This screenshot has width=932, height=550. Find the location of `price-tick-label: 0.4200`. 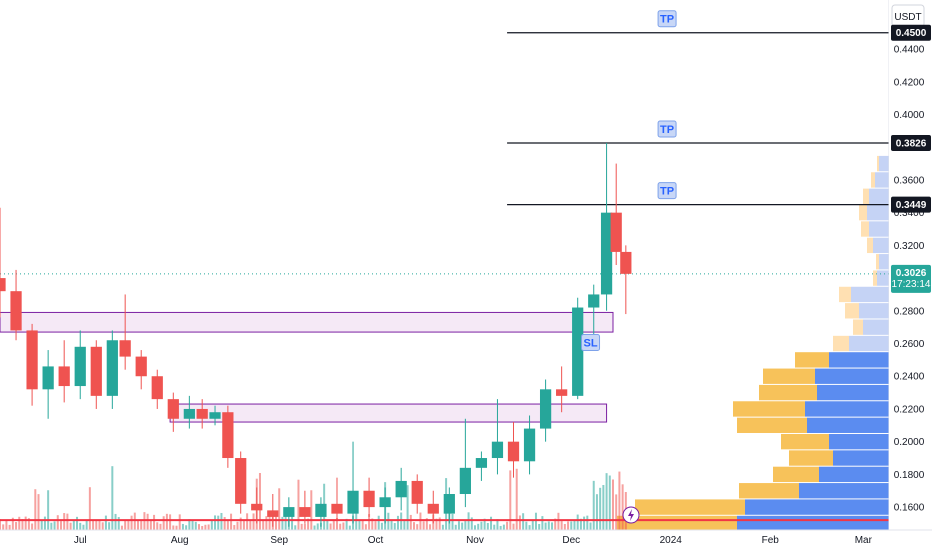

price-tick-label: 0.4200 is located at coordinates (909, 82).